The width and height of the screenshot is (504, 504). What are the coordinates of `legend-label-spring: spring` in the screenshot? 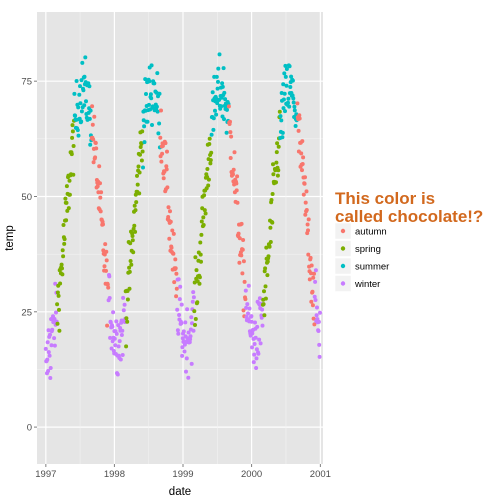 It's located at (368, 249).